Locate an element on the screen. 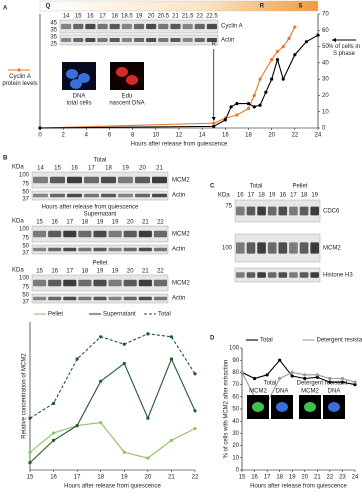 Image resolution: width=362 pixels, height=500 pixels. lane-label: 22 is located at coordinates (199, 17).